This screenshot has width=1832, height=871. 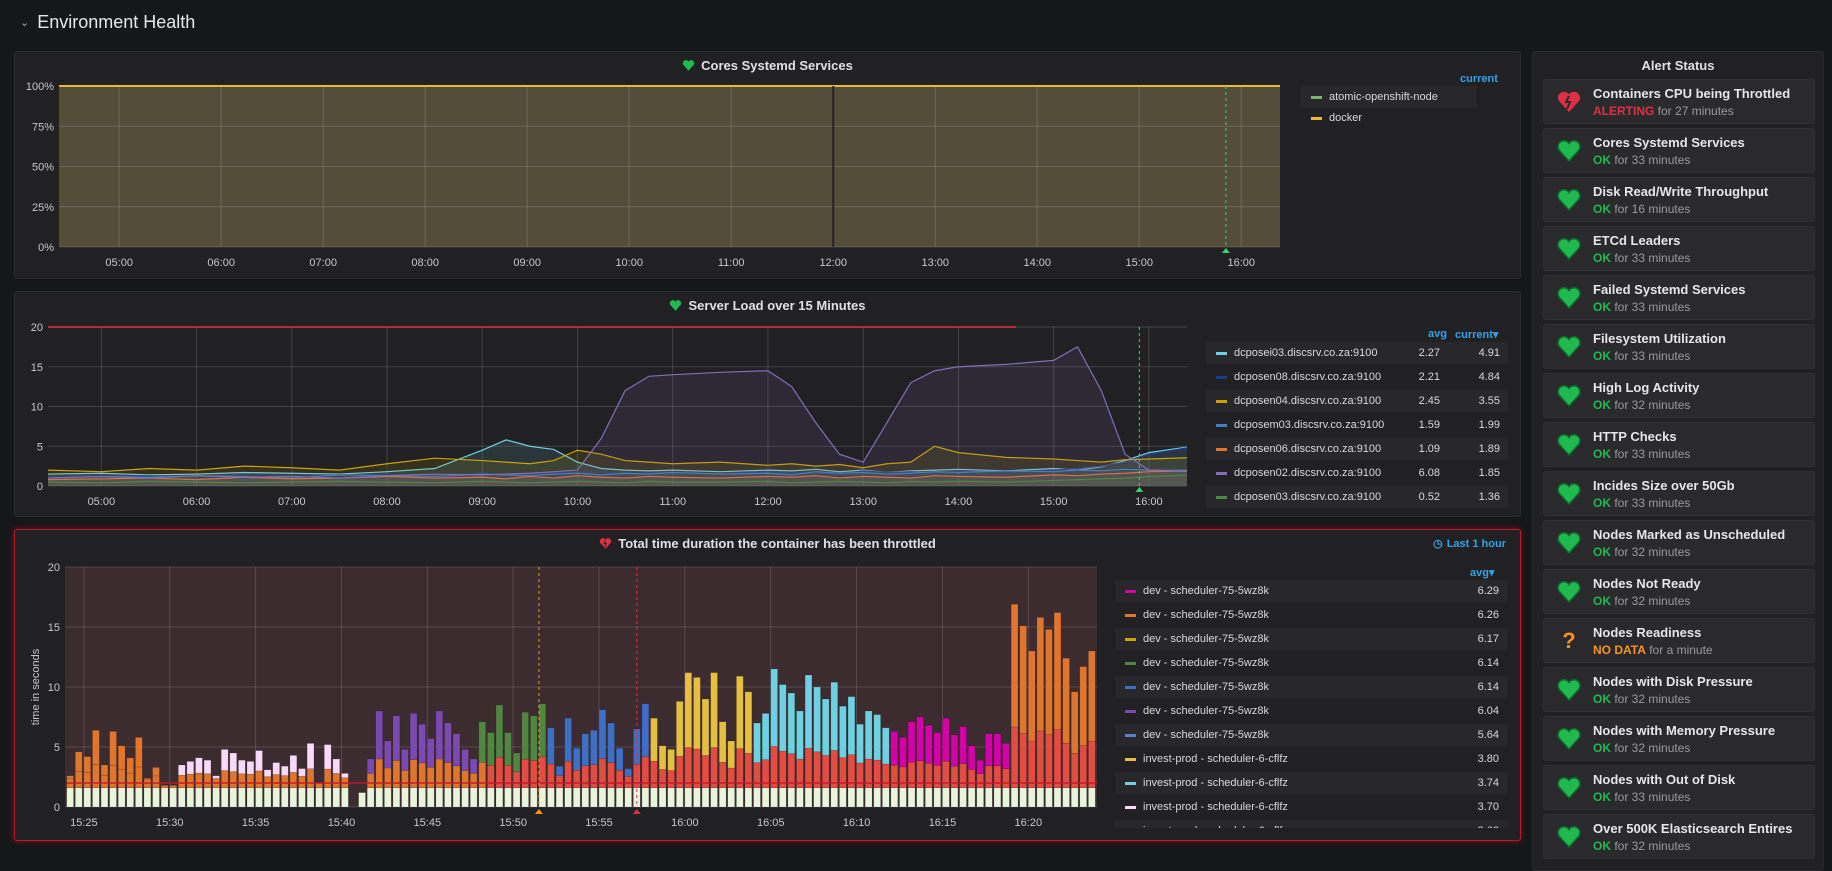 What do you see at coordinates (1357, 425) in the screenshot?
I see `legend-item: dcposem03.discsrv.co.za:9100 1.59 1.99` at bounding box center [1357, 425].